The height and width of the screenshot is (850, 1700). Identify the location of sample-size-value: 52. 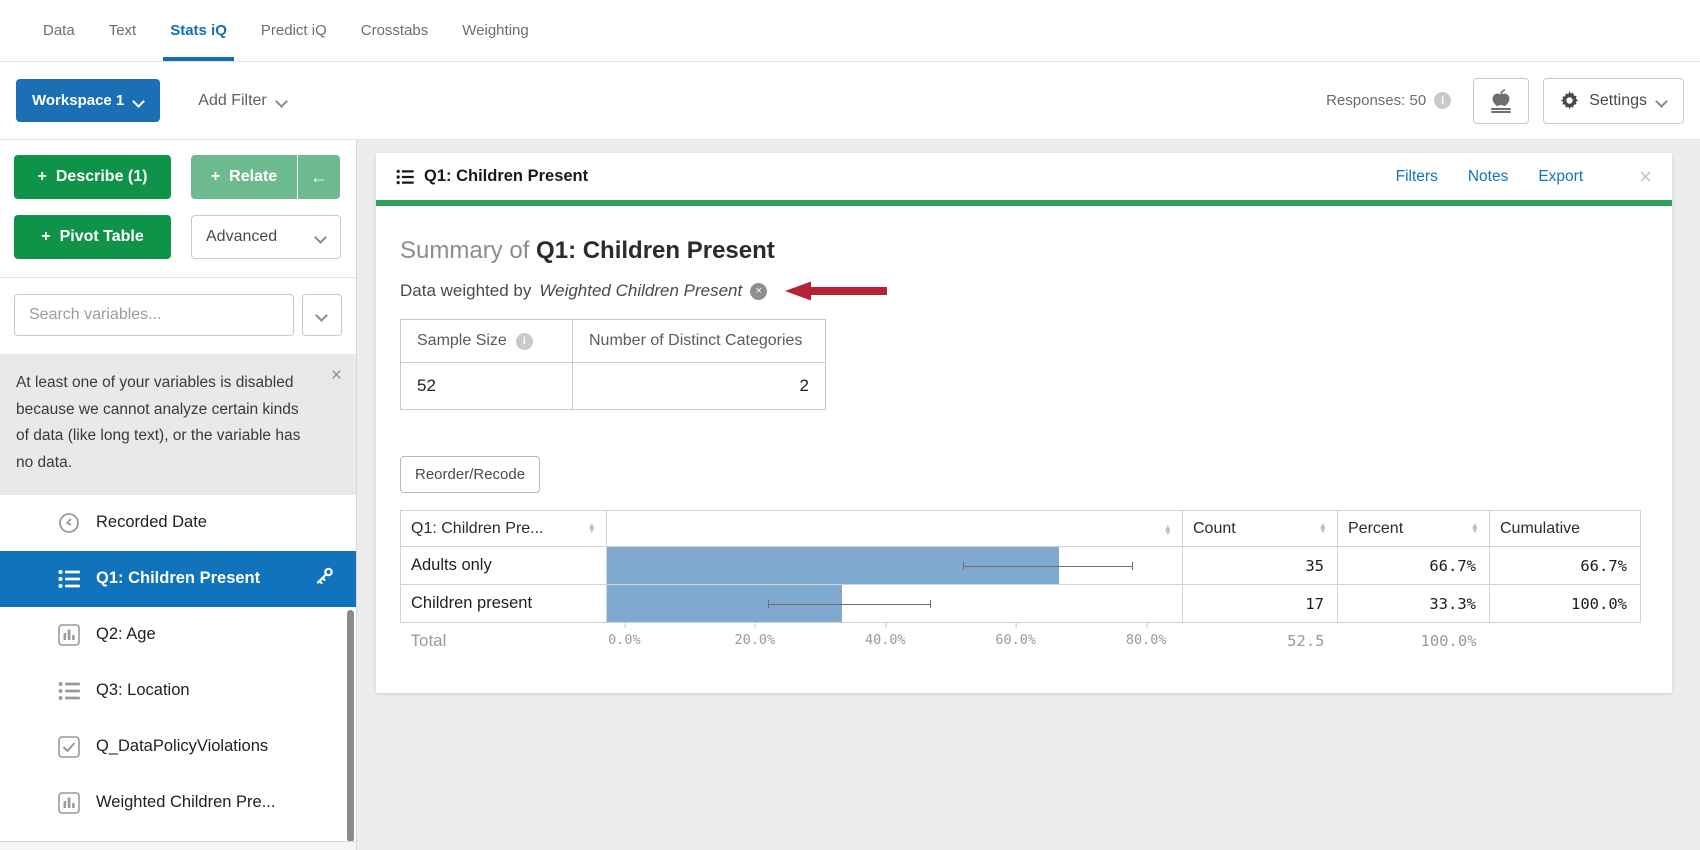
(486, 386).